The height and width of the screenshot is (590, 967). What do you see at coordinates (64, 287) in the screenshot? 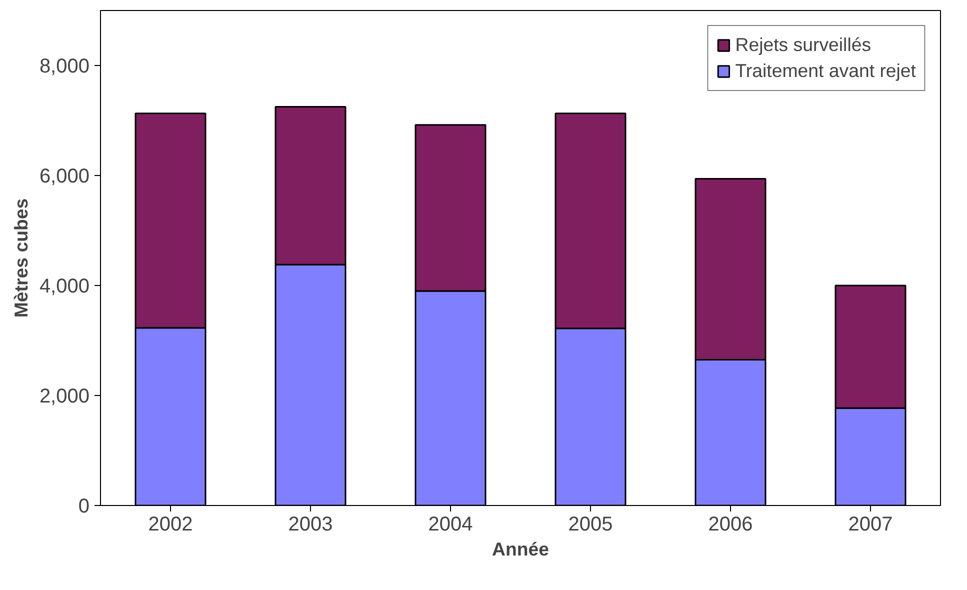
I see `y-tick-label: 4,000` at bounding box center [64, 287].